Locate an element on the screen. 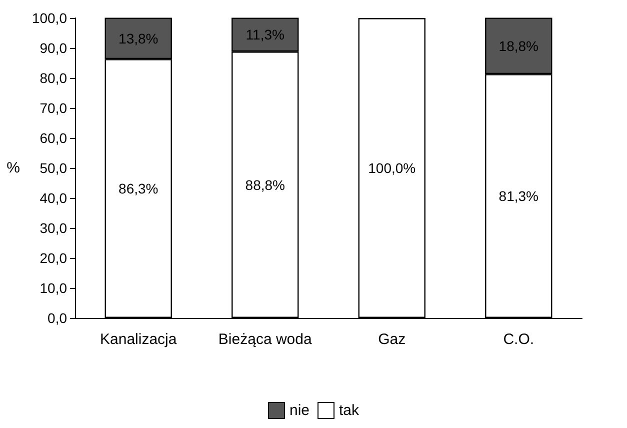 The height and width of the screenshot is (428, 627). data-label: 13,8% is located at coordinates (138, 38).